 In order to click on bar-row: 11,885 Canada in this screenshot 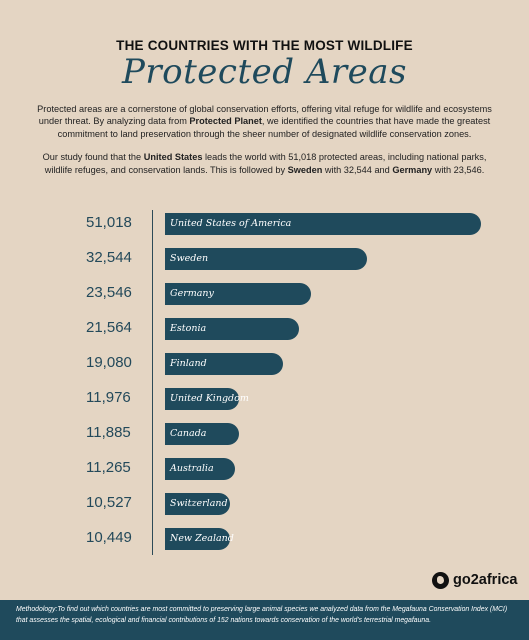, I will do `click(264, 435)`.